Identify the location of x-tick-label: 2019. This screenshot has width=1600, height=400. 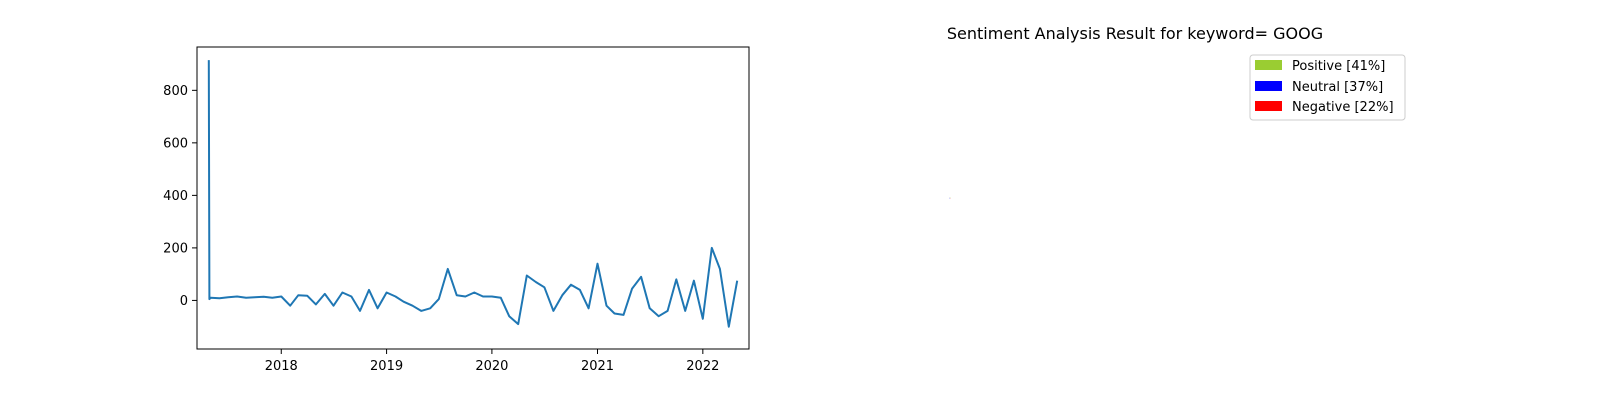
(386, 366).